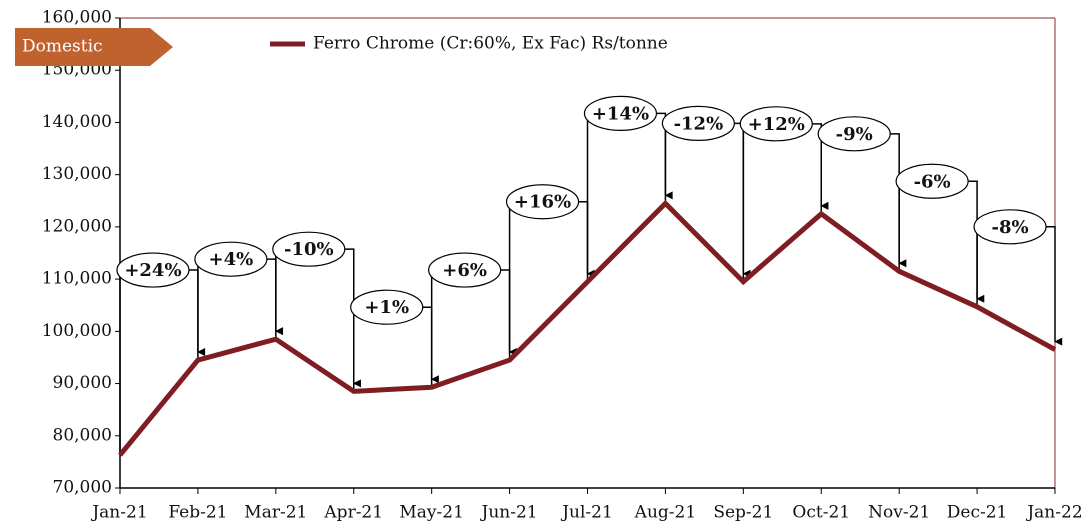 Image resolution: width=1089 pixels, height=529 pixels. I want to click on annotation-label: +14%, so click(620, 113).